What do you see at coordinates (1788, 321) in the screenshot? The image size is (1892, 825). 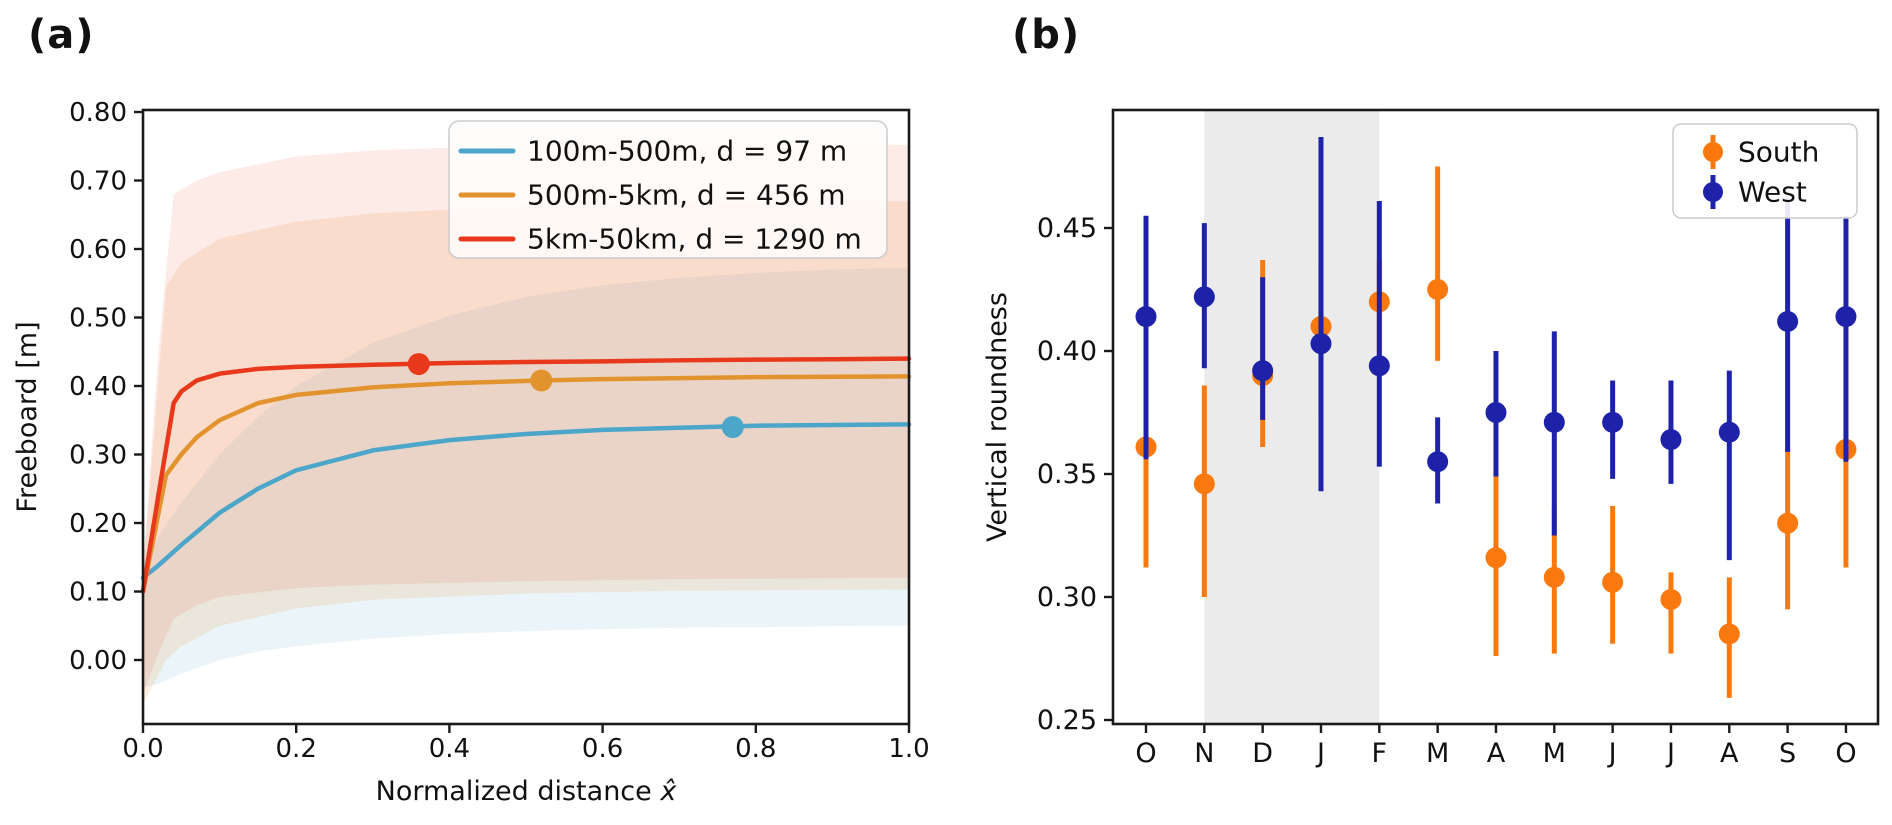 I see `datapoint-west-S` at bounding box center [1788, 321].